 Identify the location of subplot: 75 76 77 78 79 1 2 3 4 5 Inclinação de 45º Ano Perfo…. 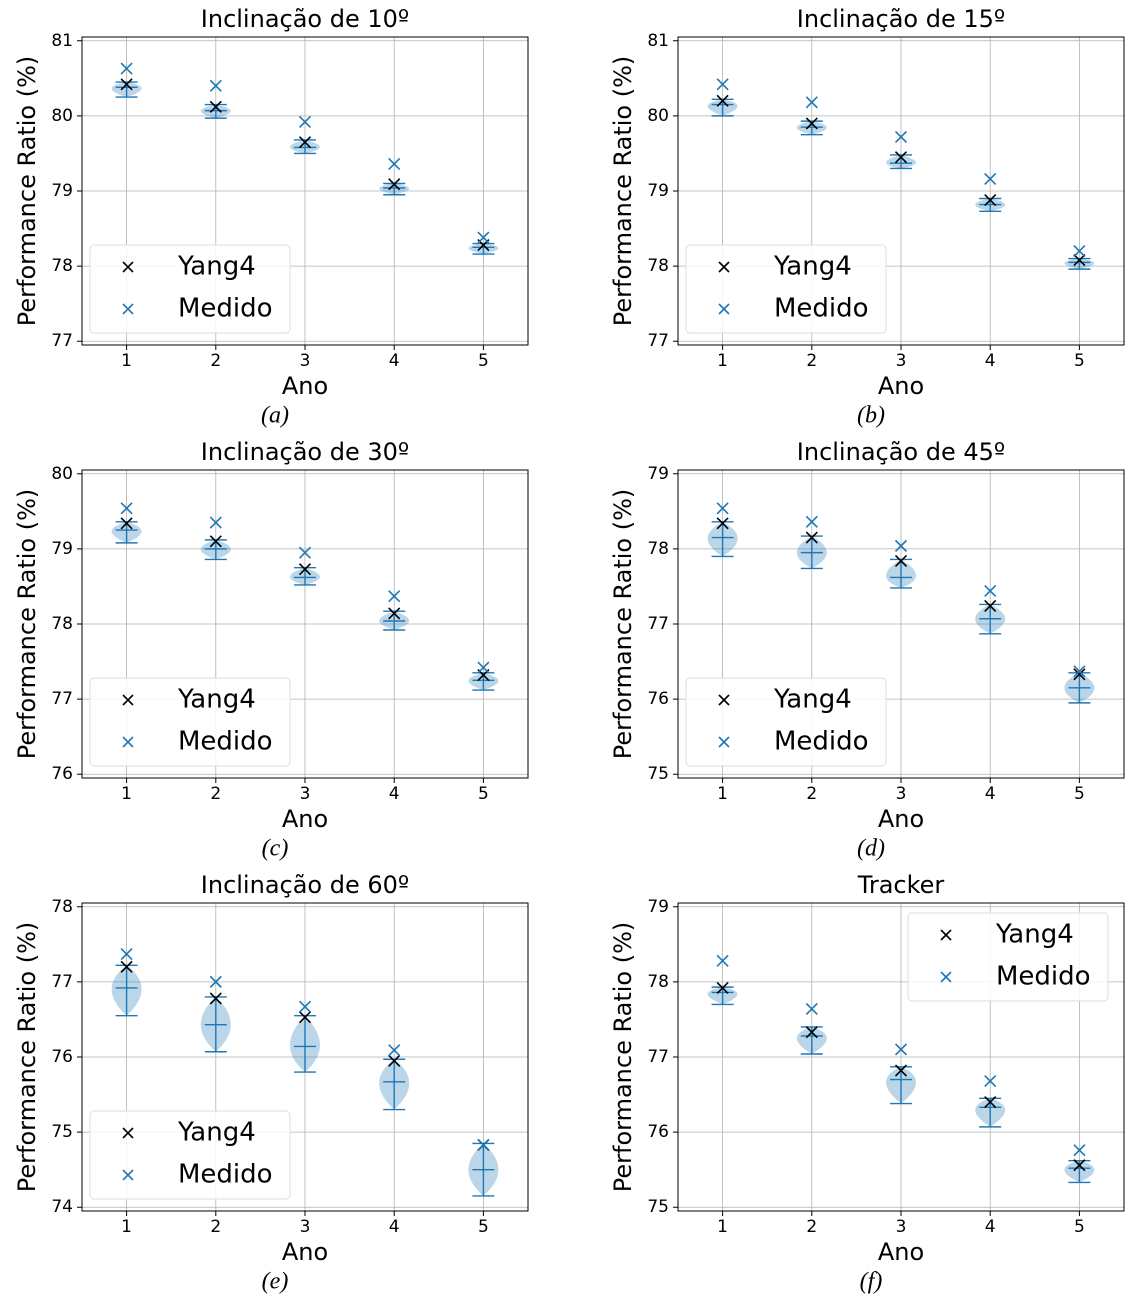
(867, 650).